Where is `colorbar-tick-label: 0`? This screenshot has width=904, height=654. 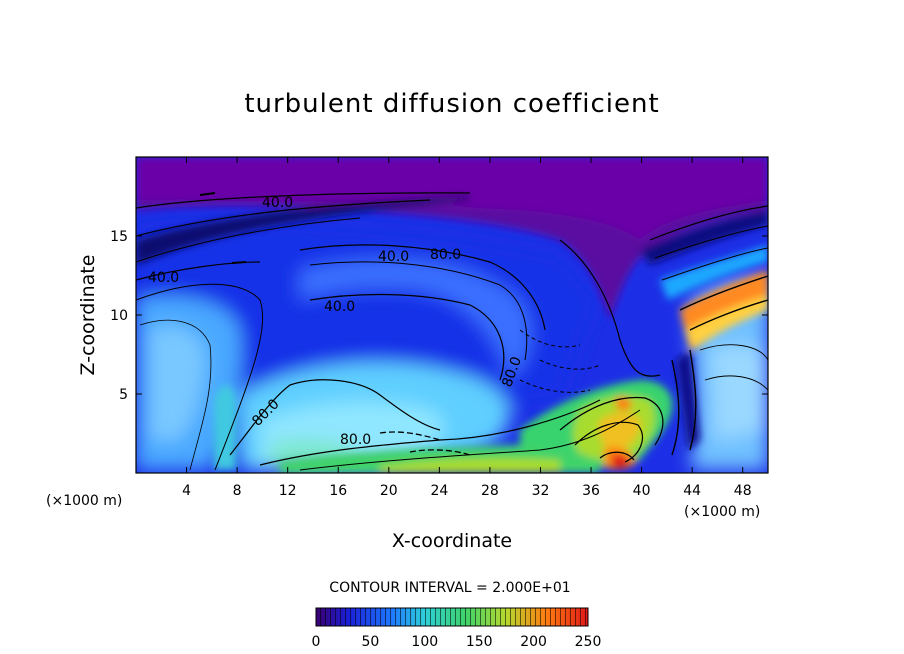 colorbar-tick-label: 0 is located at coordinates (316, 642).